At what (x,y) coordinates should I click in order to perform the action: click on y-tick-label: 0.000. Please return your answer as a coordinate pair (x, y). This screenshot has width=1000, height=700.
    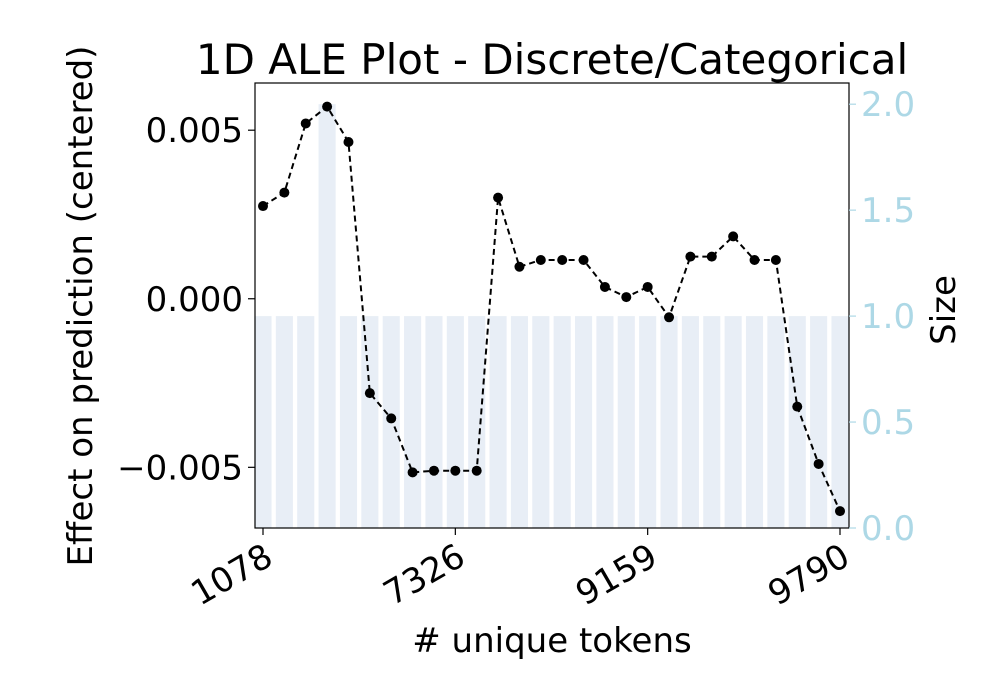
    Looking at the image, I should click on (194, 300).